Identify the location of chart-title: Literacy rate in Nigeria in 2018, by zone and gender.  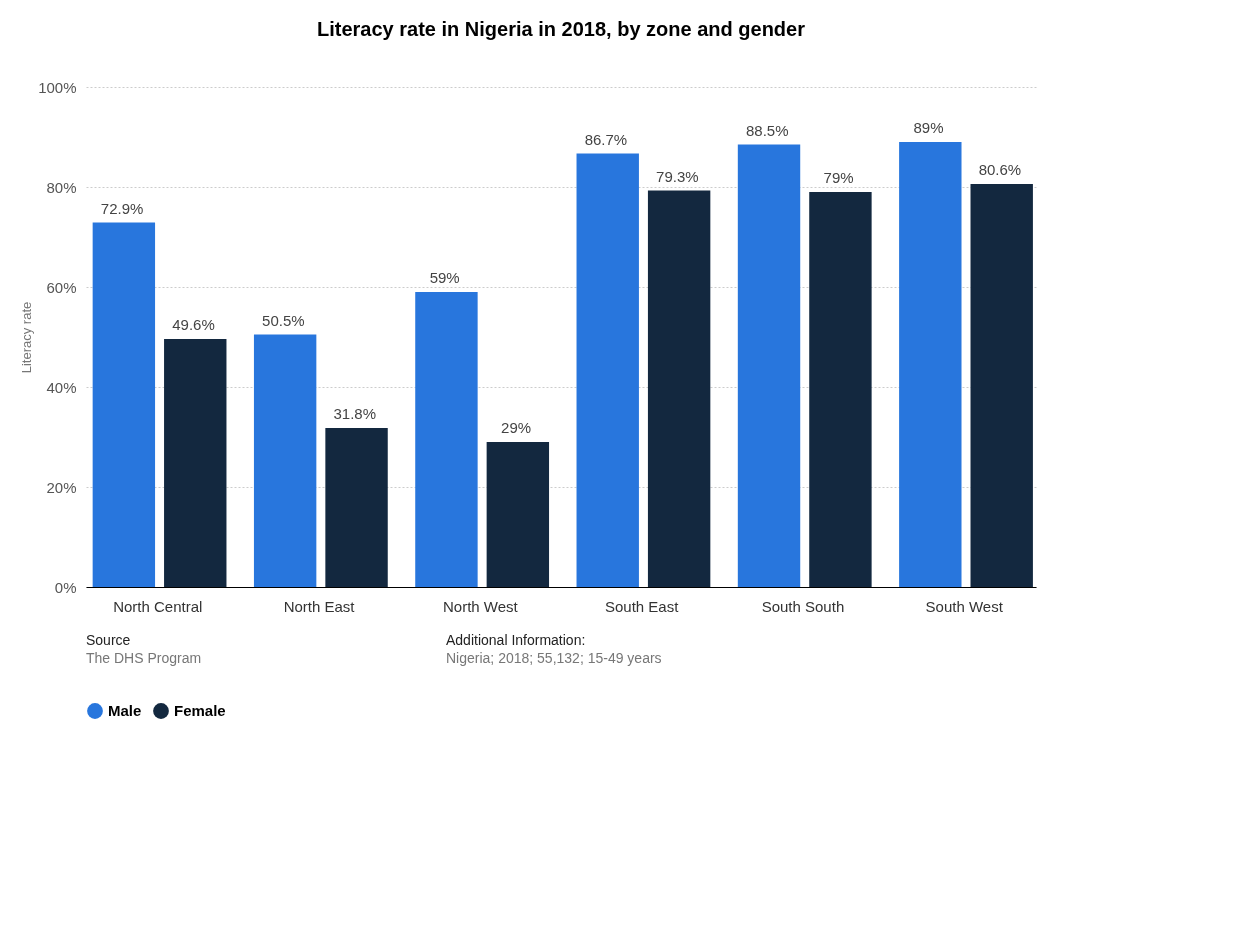
(561, 29).